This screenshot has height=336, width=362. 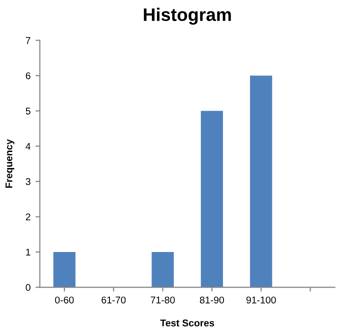 What do you see at coordinates (28, 111) in the screenshot?
I see `y-tick-label: 5` at bounding box center [28, 111].